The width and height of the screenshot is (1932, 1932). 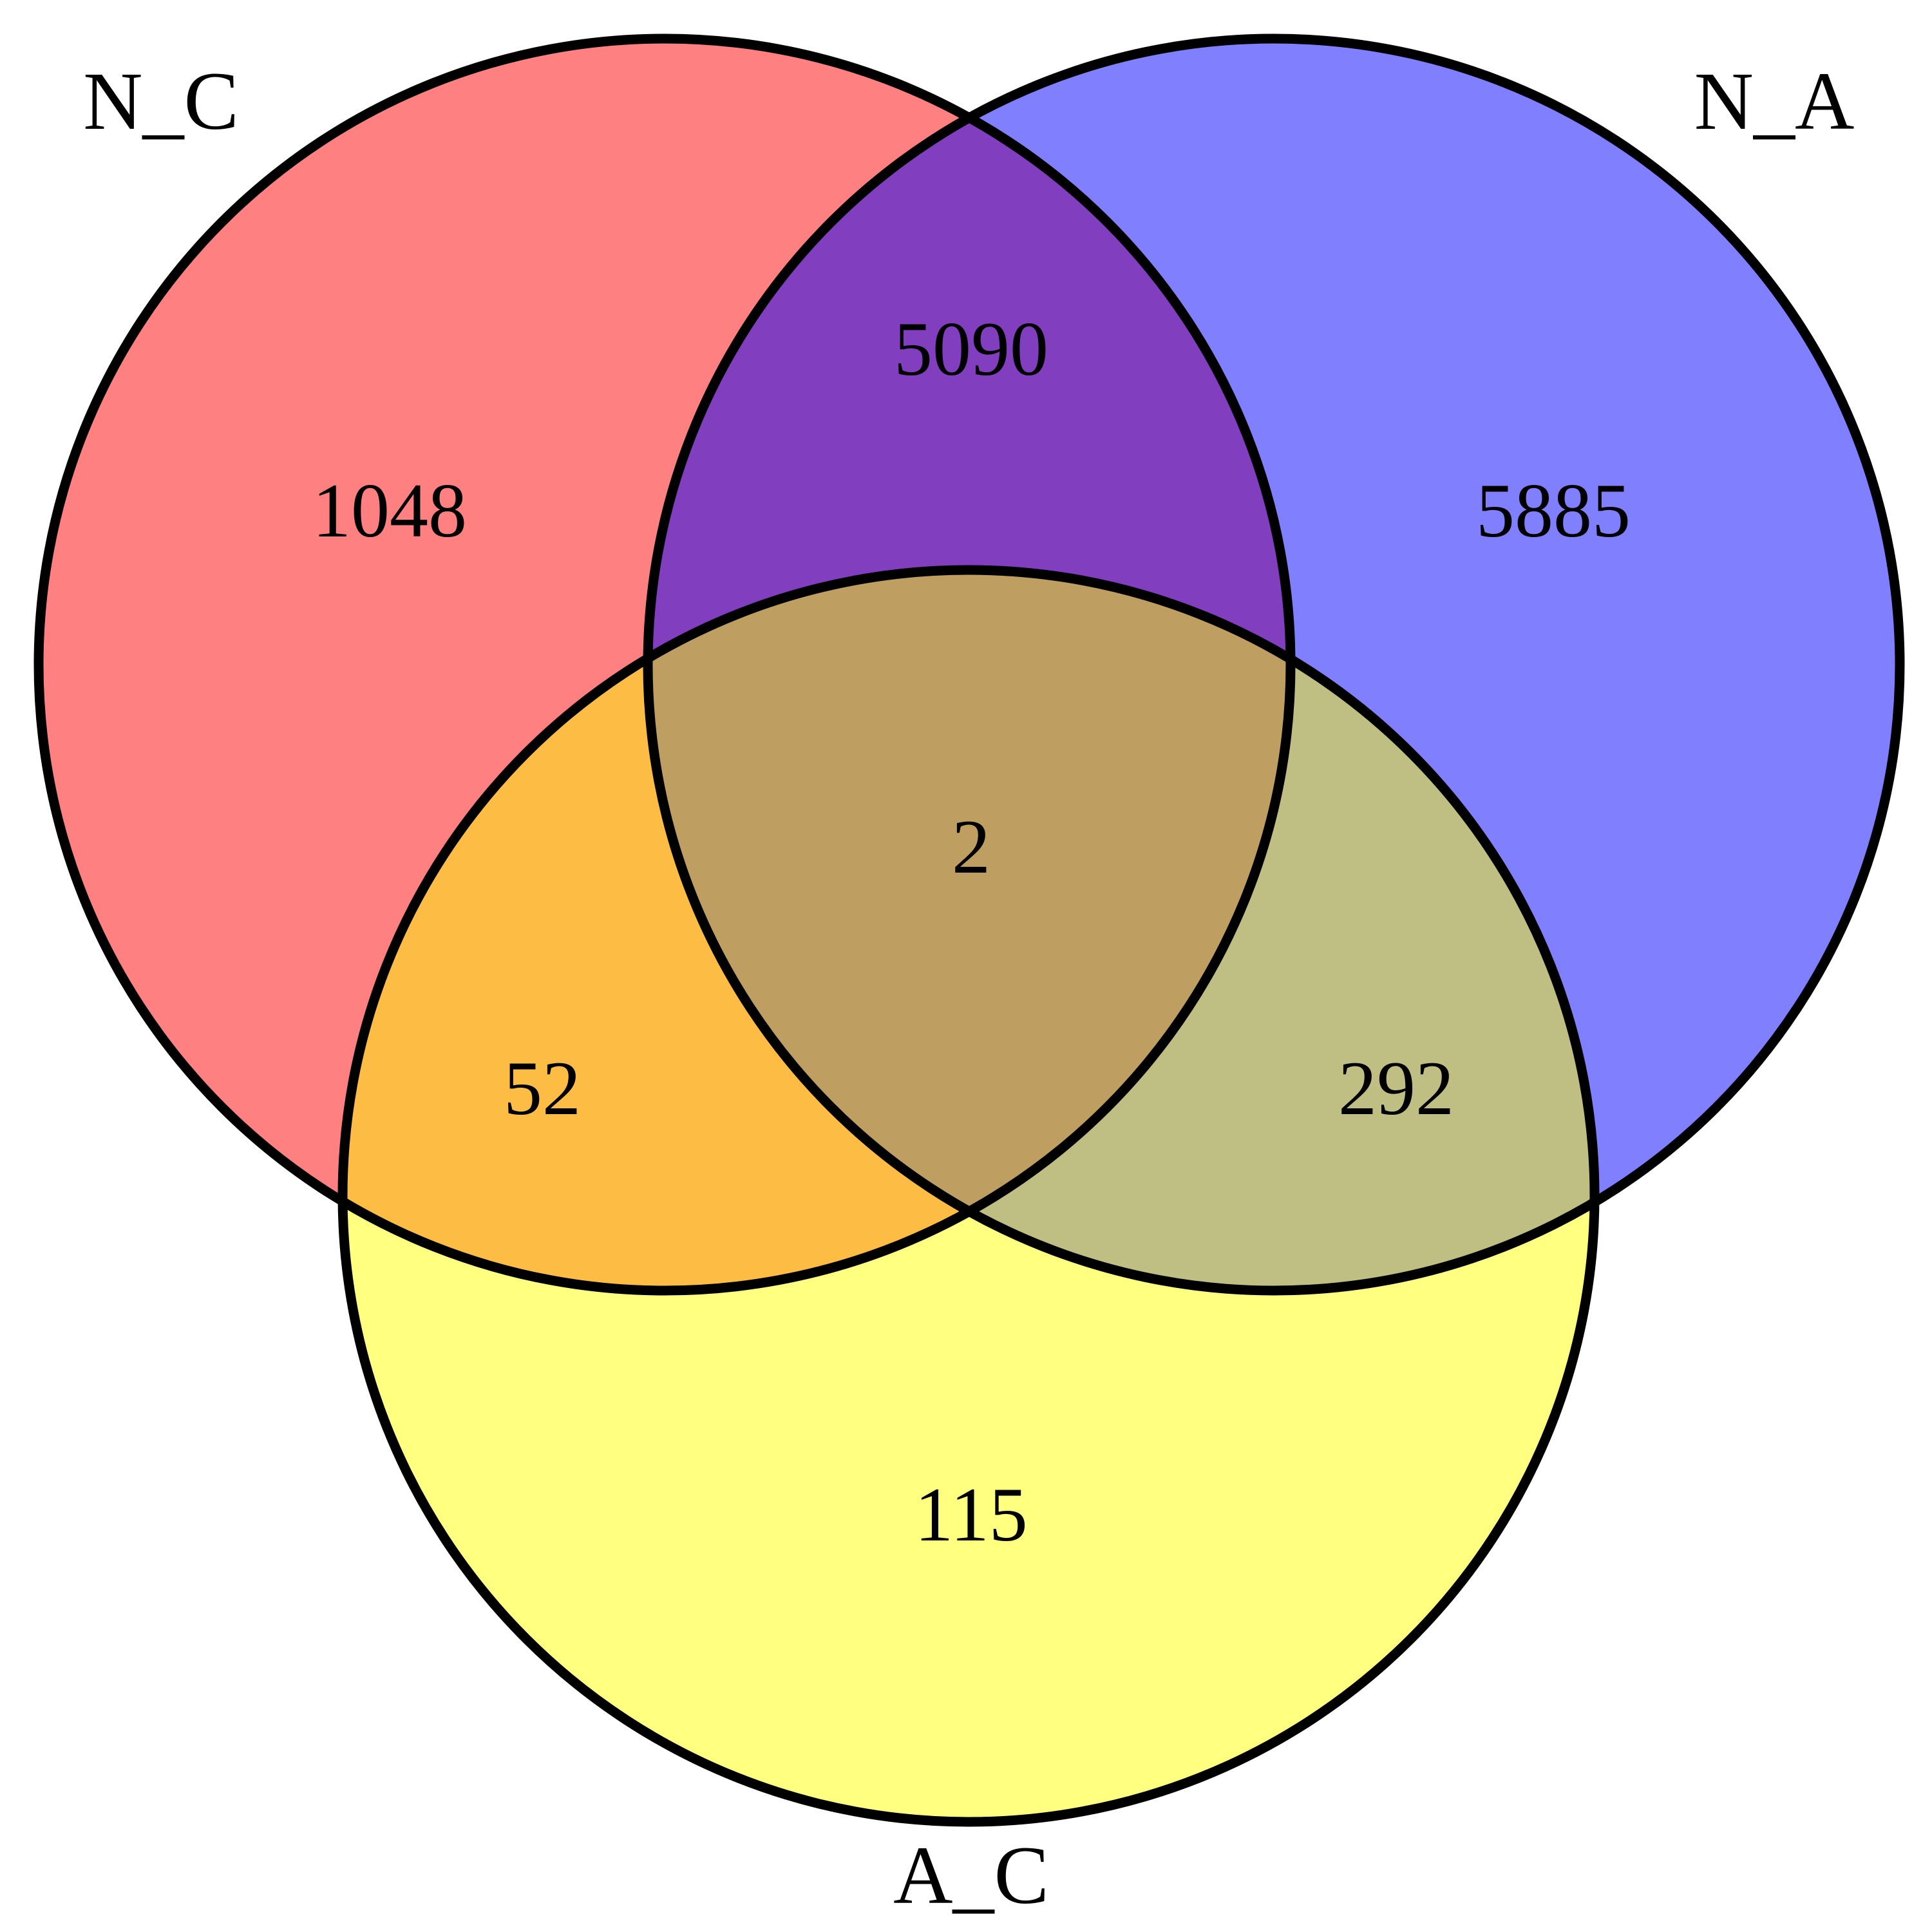 What do you see at coordinates (1774, 101) in the screenshot?
I see `set-label-na: N_A` at bounding box center [1774, 101].